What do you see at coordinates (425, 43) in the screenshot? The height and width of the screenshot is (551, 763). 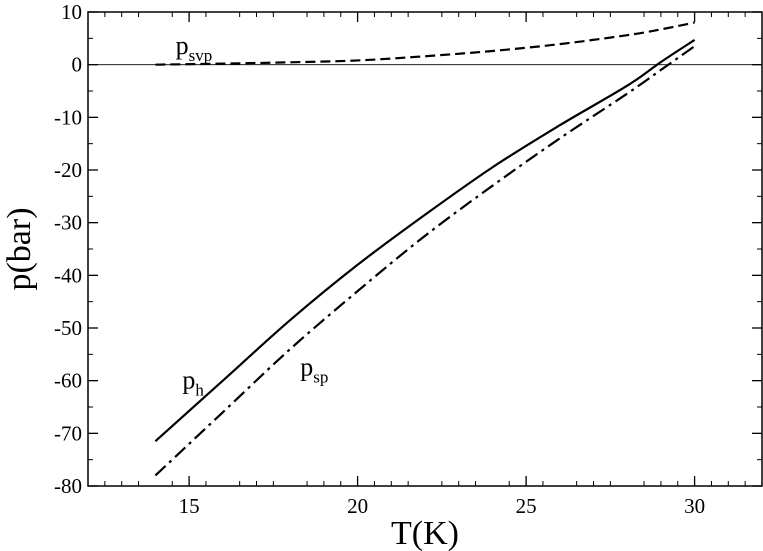 I see `series-line-p-svp` at bounding box center [425, 43].